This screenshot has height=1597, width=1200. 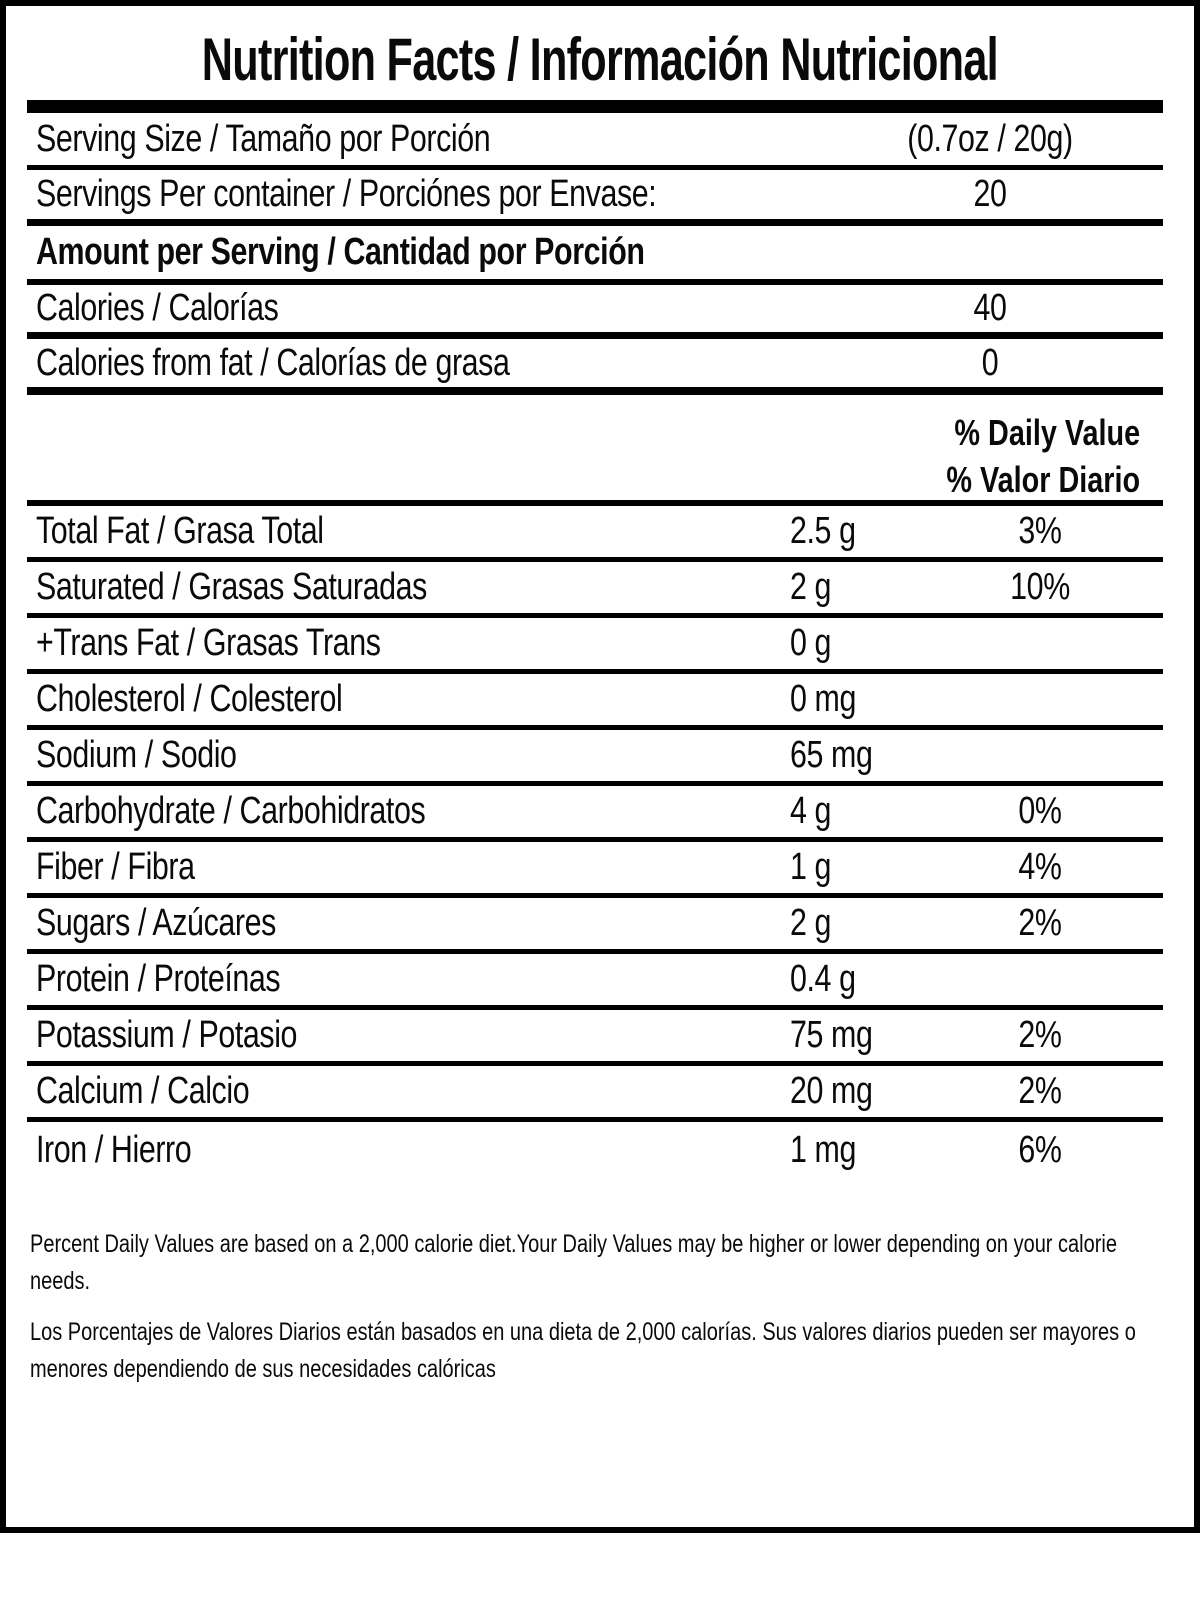 I want to click on nutrient-row-protein: Protein / Proteínas 0.4 g, so click(x=595, y=982).